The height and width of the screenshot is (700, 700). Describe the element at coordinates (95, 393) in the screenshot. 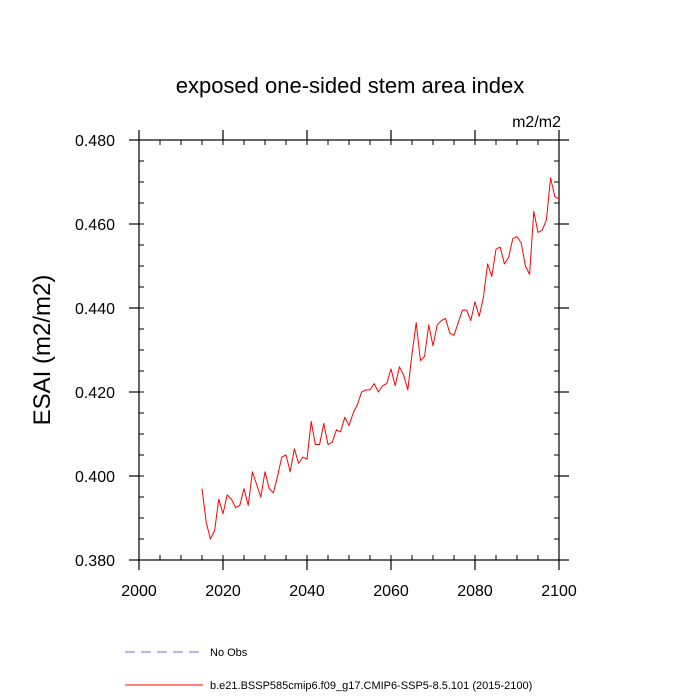

I see `y-tick-label: 0.420` at that location.